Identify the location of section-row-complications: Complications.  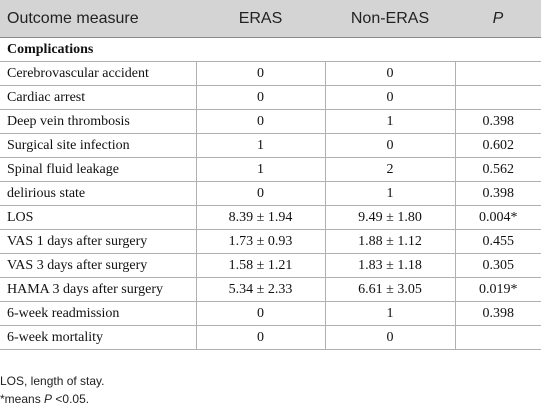
(270, 49).